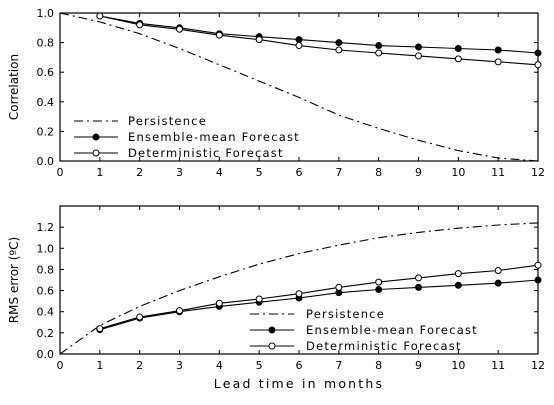 This screenshot has height=405, width=554. What do you see at coordinates (46, 269) in the screenshot?
I see `y-tick-label: 0.8` at bounding box center [46, 269].